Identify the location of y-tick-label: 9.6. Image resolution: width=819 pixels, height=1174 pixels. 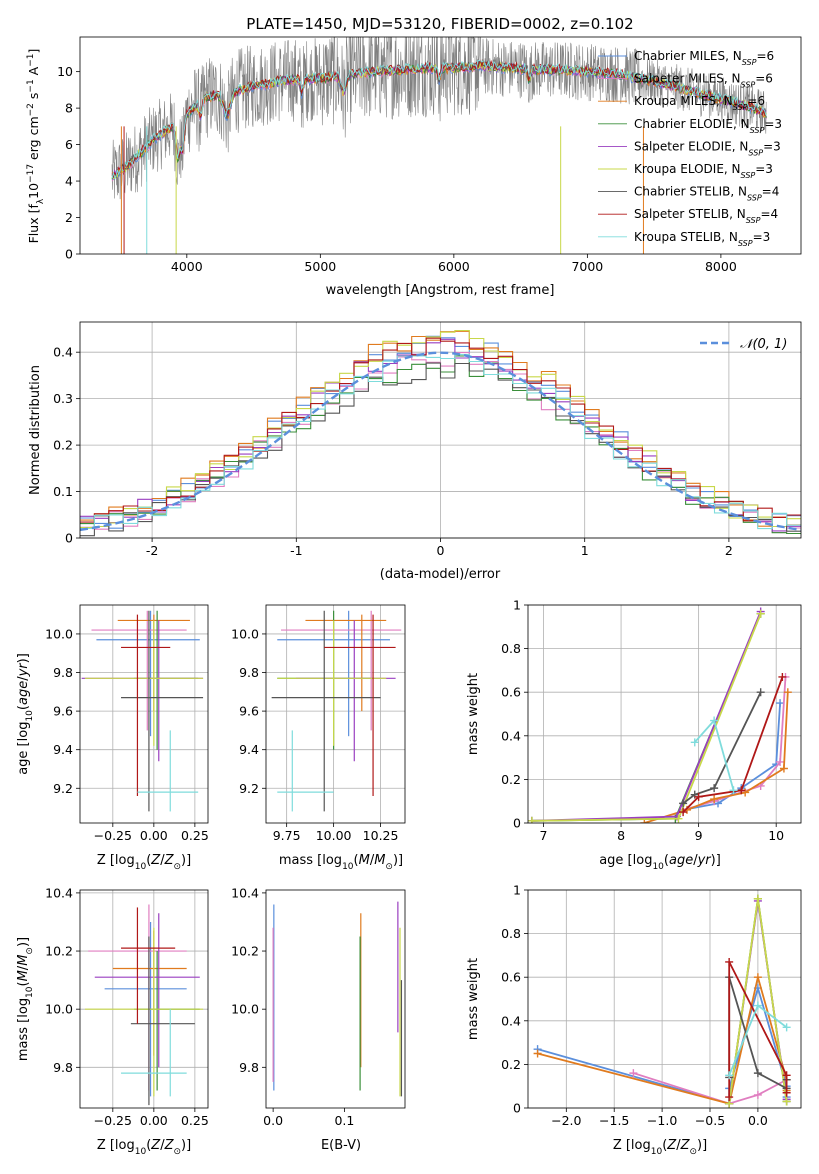
(249, 711).